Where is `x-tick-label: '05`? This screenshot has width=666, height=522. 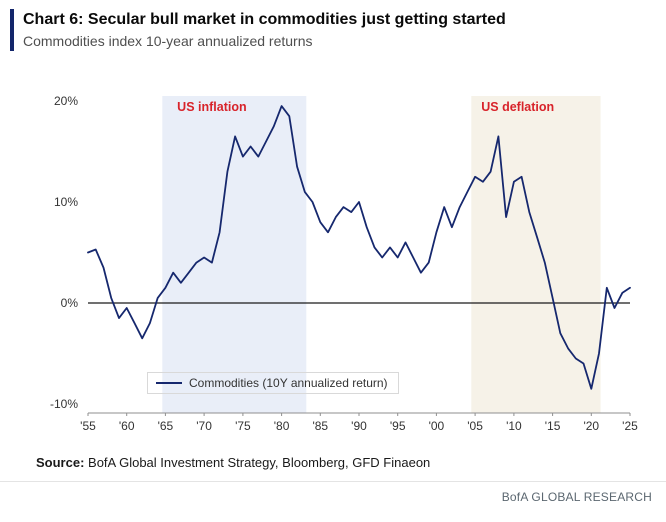
x-tick-label: '05 is located at coordinates (475, 426).